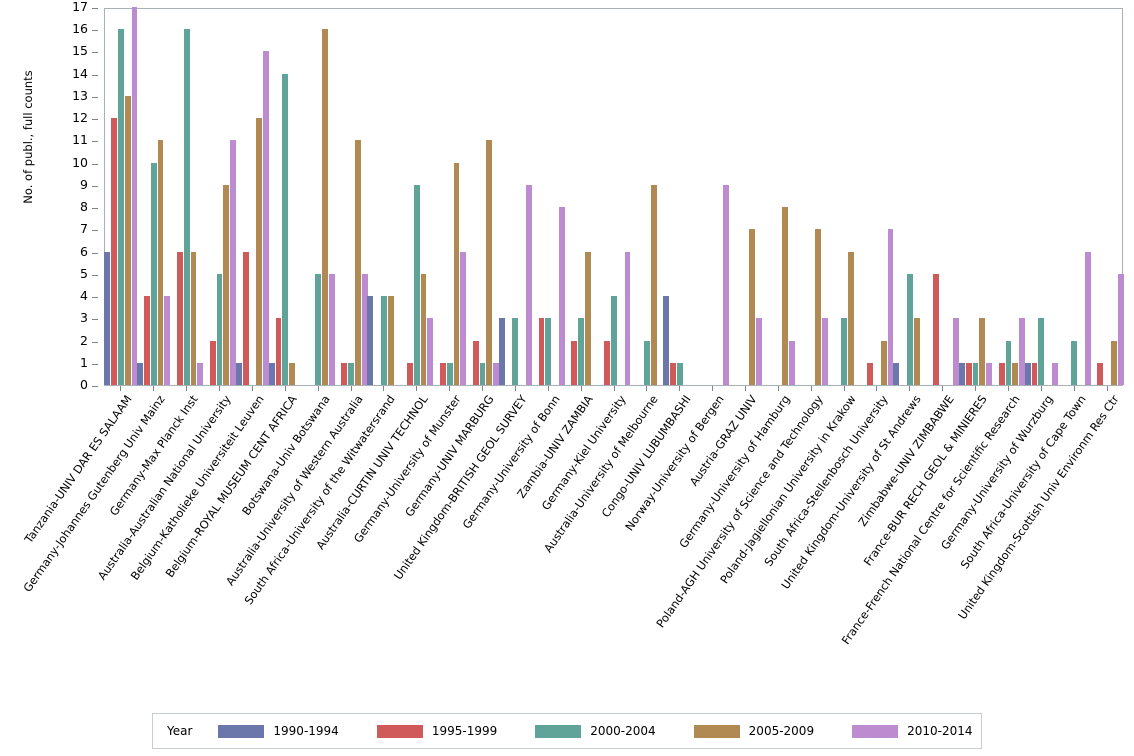 Image resolution: width=1134 pixels, height=756 pixels. Describe the element at coordinates (436, 731) in the screenshot. I see `legend-item: 1995-1999` at that location.